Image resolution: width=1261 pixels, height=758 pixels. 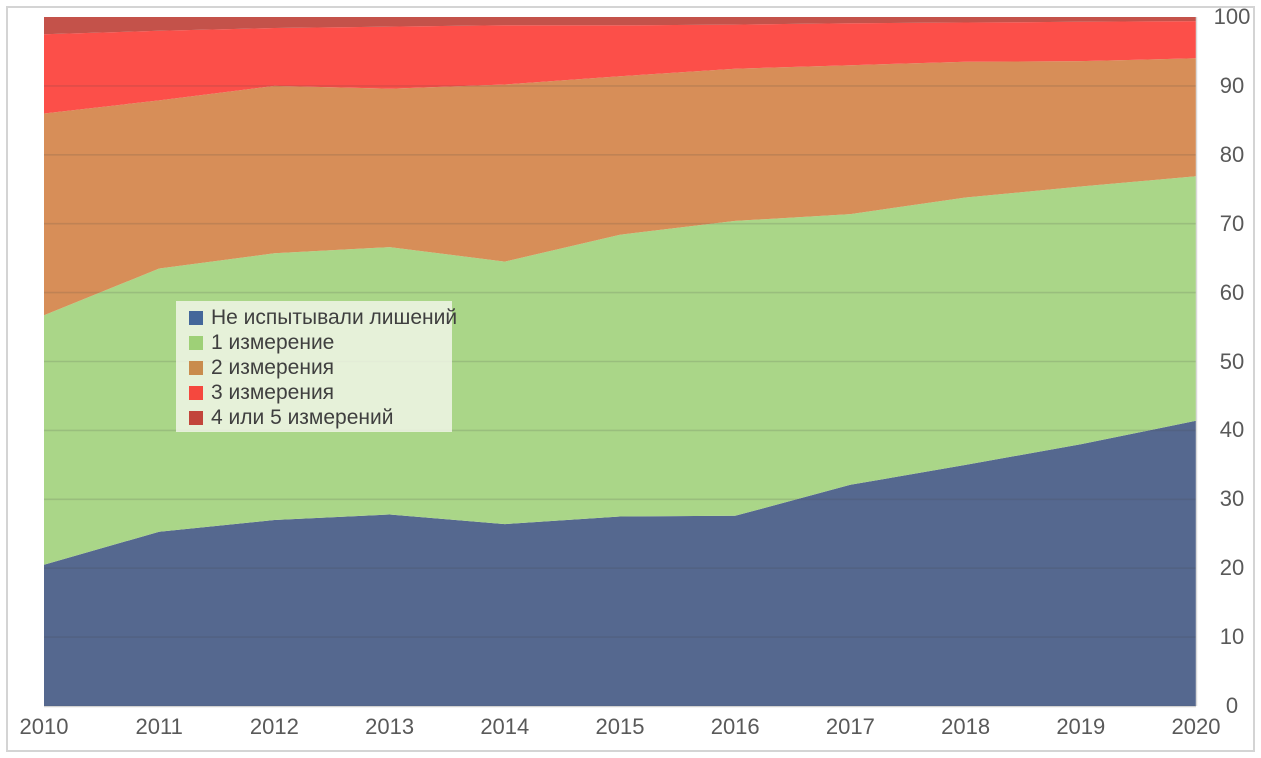 I want to click on x-tick-label-2011: 2011, so click(x=159, y=726).